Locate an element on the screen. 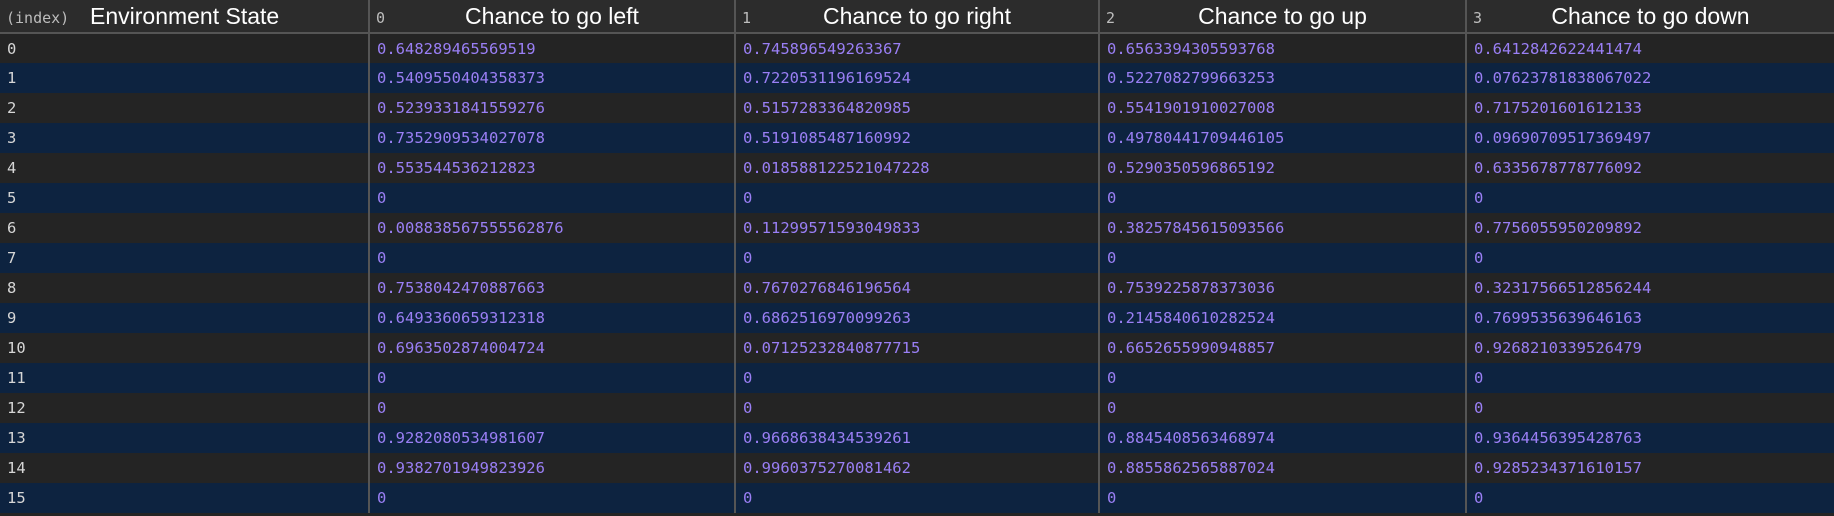 This screenshot has width=1834, height=516. chance-right-cell: 0.7670276846196564 is located at coordinates (917, 288).